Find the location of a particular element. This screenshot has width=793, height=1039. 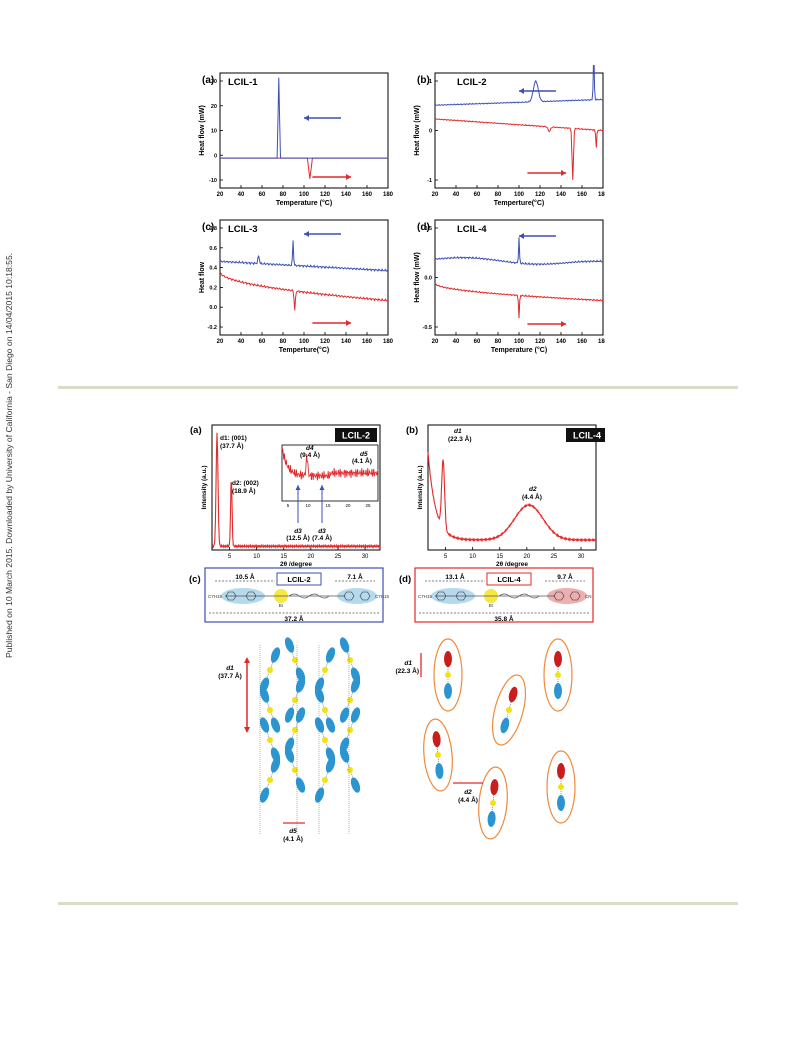

molecule-name: LCIL-2 is located at coordinates (298, 579).